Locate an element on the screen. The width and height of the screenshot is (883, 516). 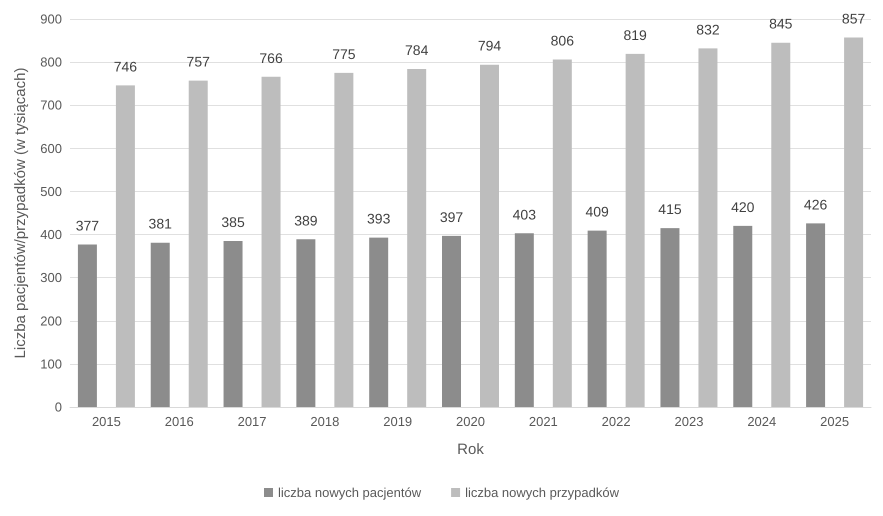
y-tick-label: 400 is located at coordinates (51, 234).